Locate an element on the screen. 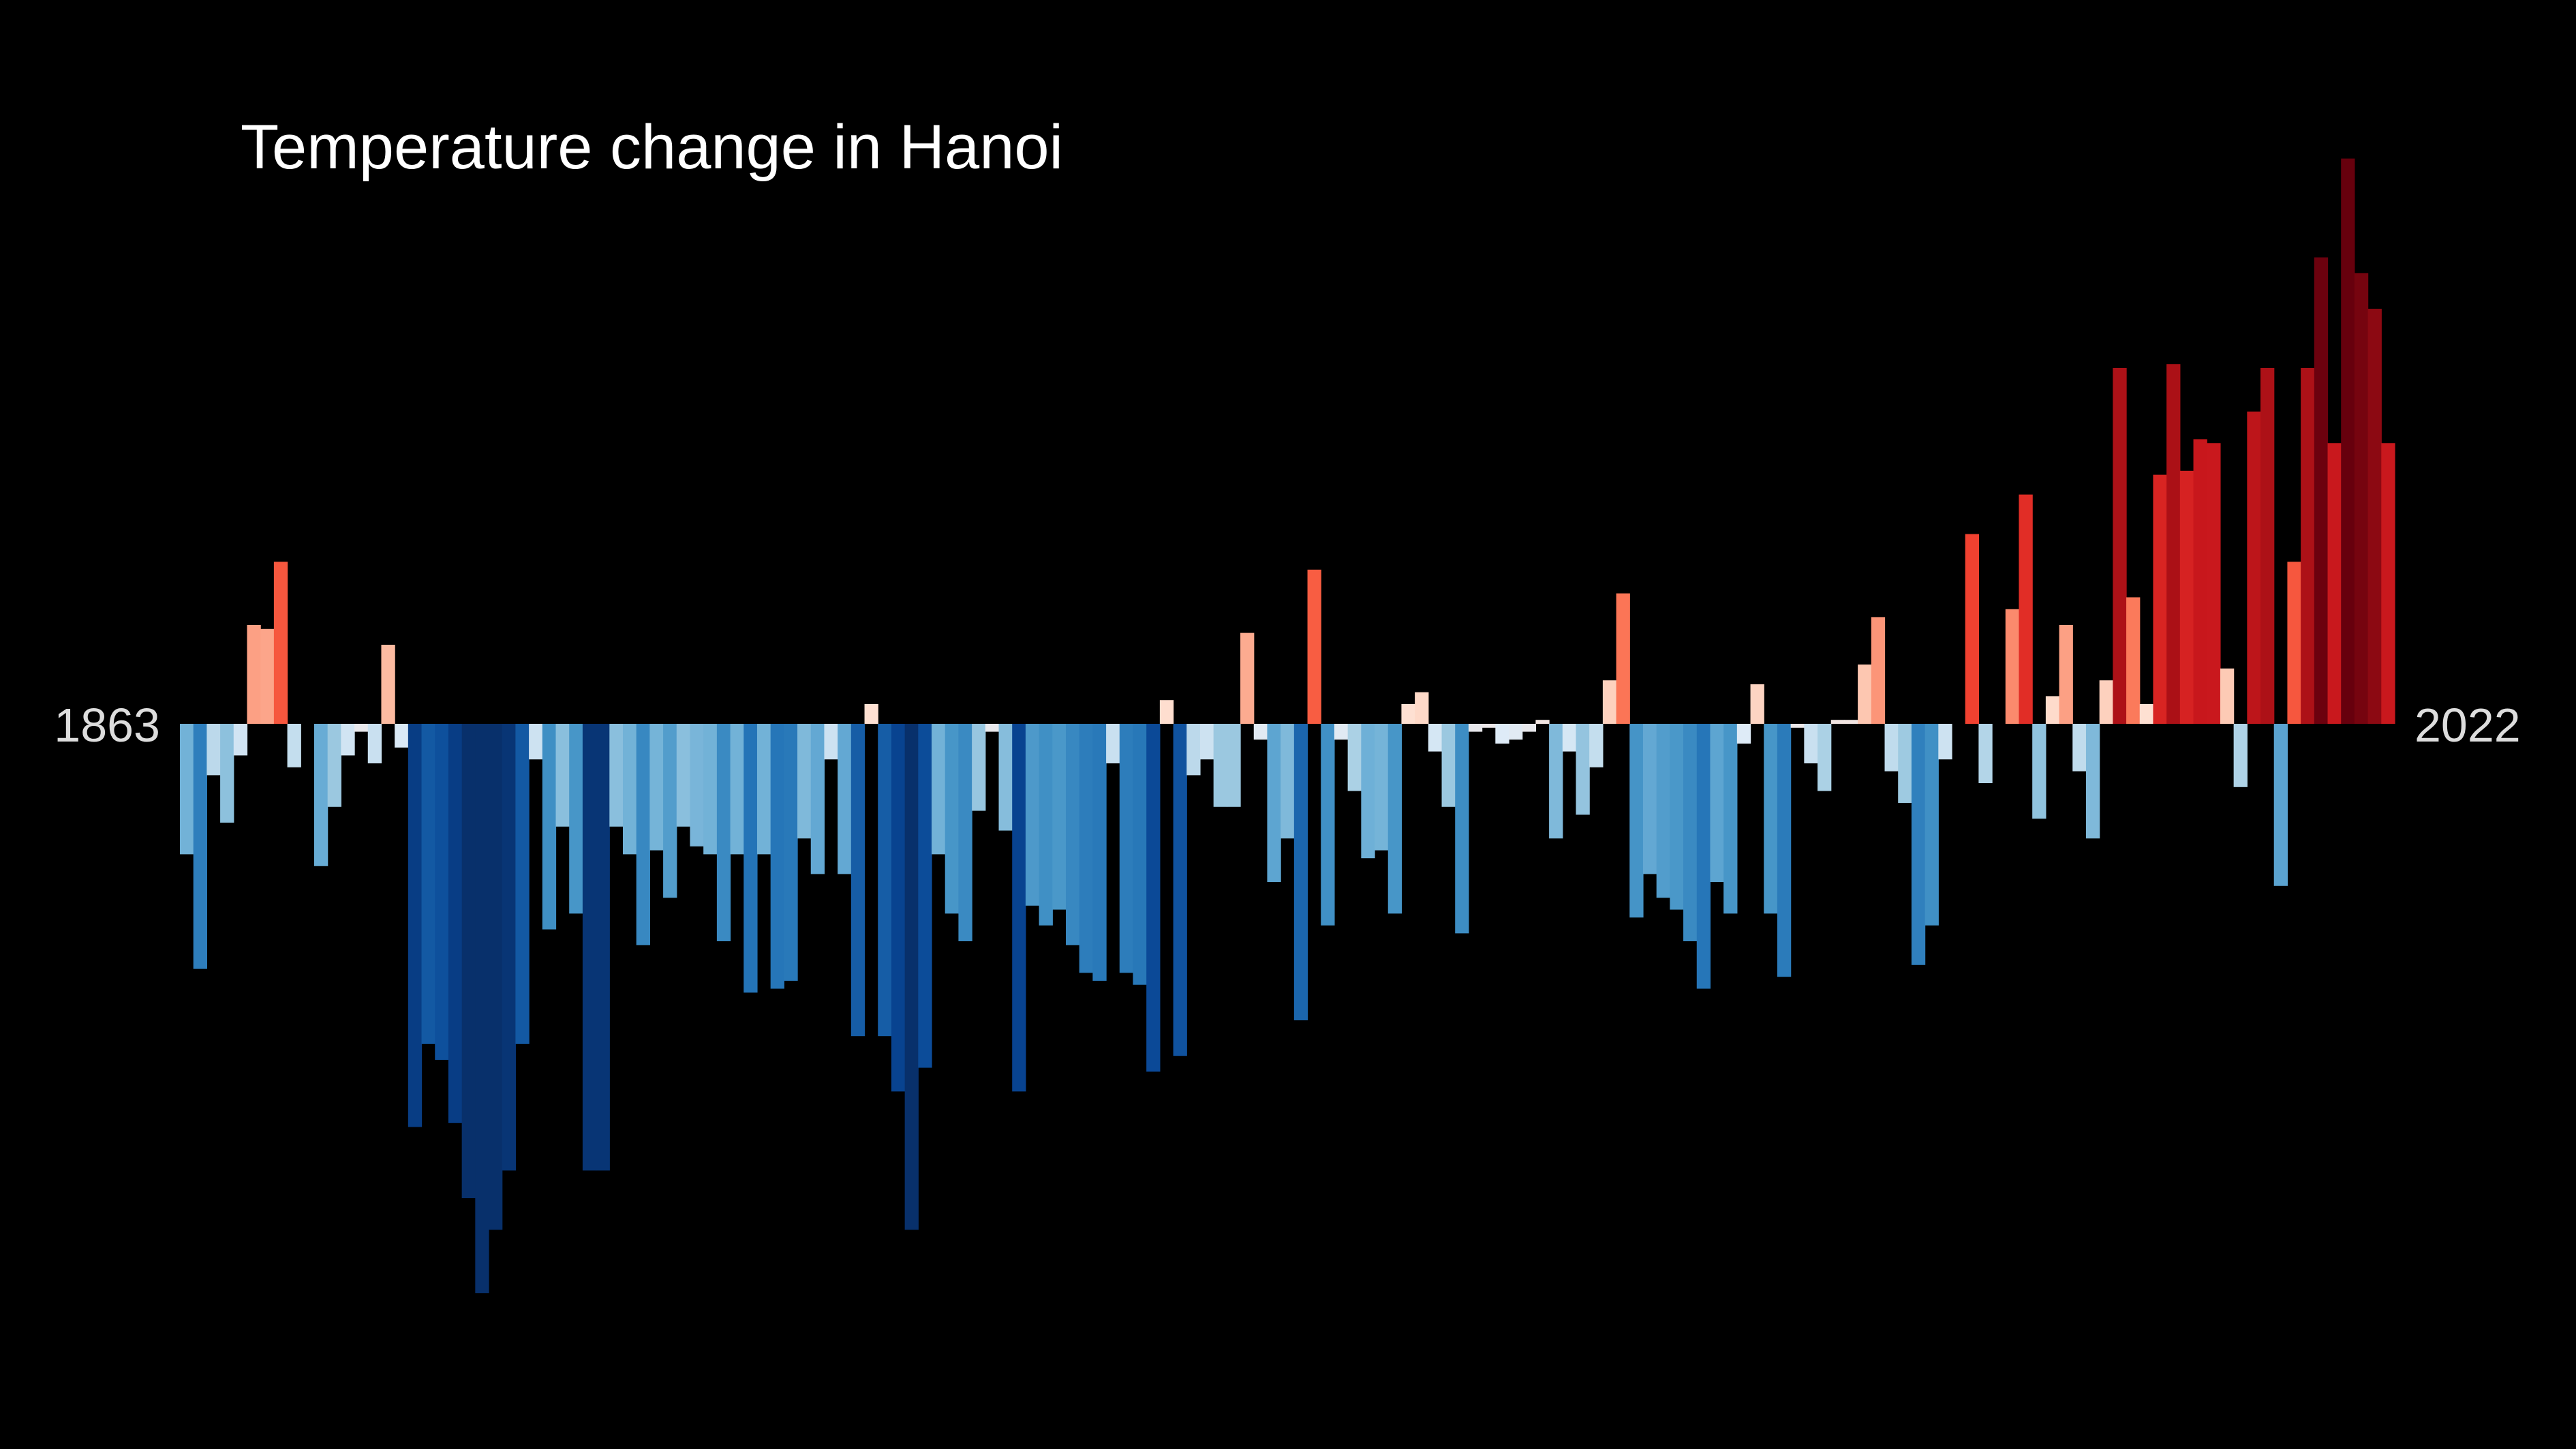 This screenshot has height=1449, width=2576. bar-2017 is located at coordinates (2254, 568).